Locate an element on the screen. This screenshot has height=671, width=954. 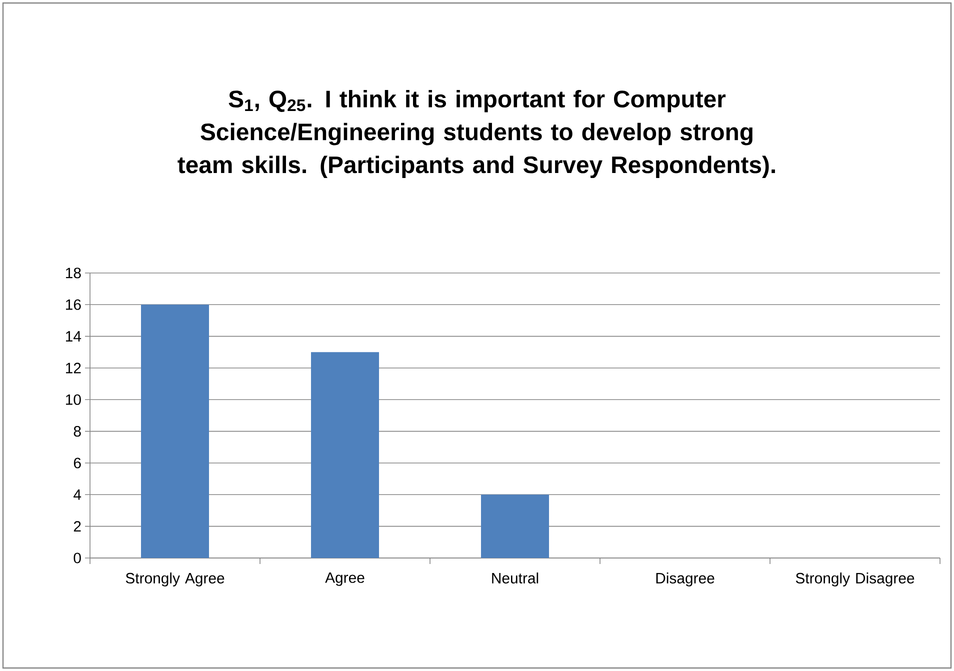
y-tick-label: 0 is located at coordinates (77, 558).